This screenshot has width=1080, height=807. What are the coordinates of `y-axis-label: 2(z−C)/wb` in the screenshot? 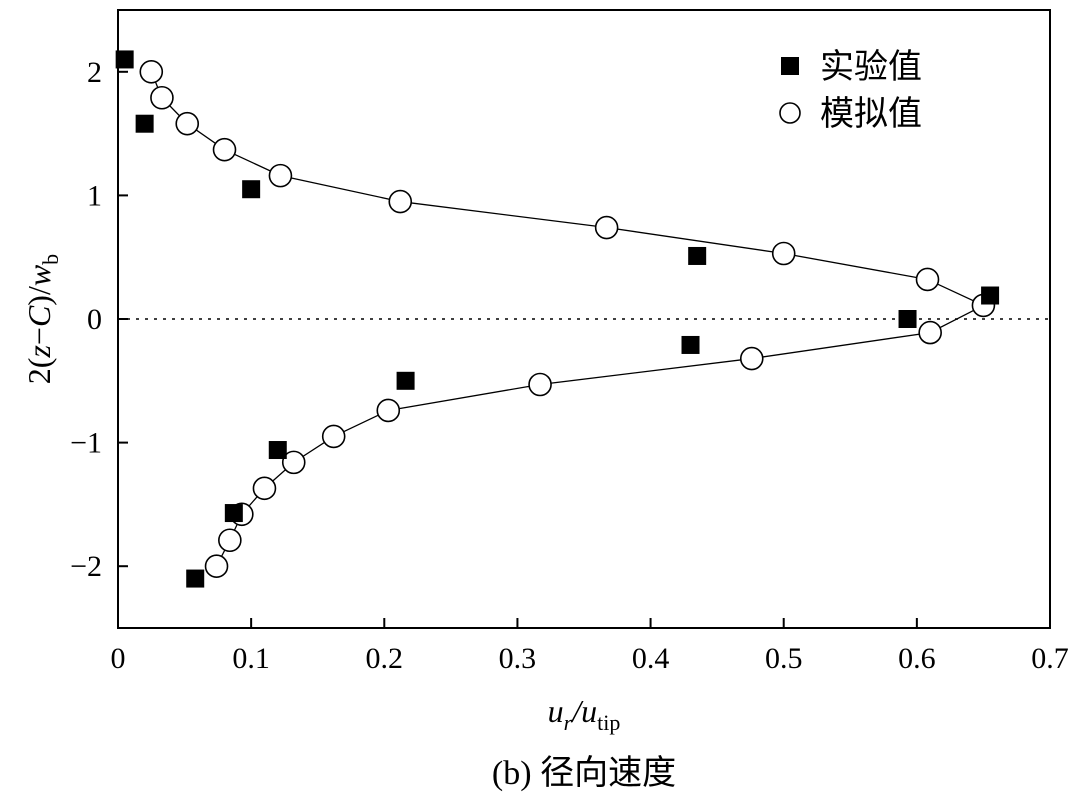 It's located at (42, 319).